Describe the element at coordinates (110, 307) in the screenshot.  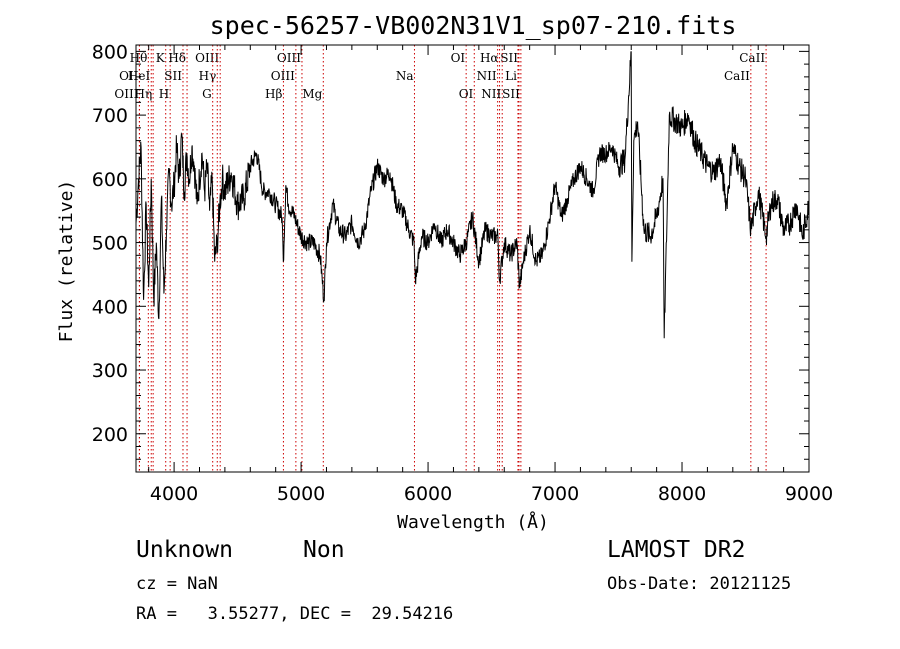
I see `y-tick-label: 400` at that location.